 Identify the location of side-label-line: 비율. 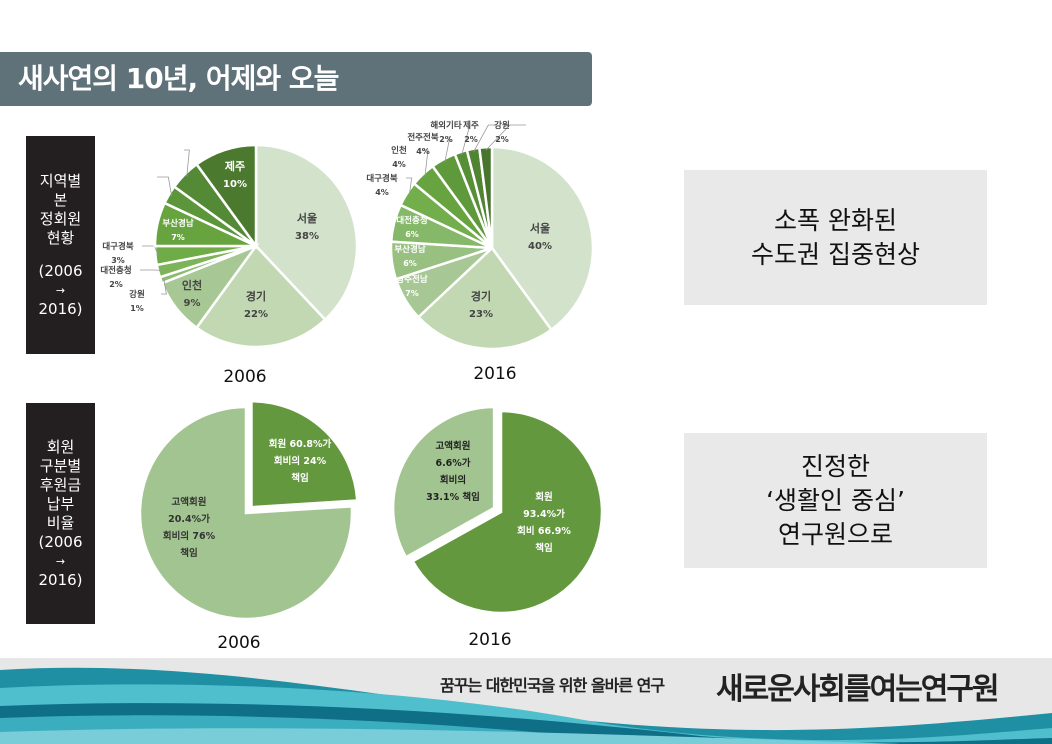
(60, 522).